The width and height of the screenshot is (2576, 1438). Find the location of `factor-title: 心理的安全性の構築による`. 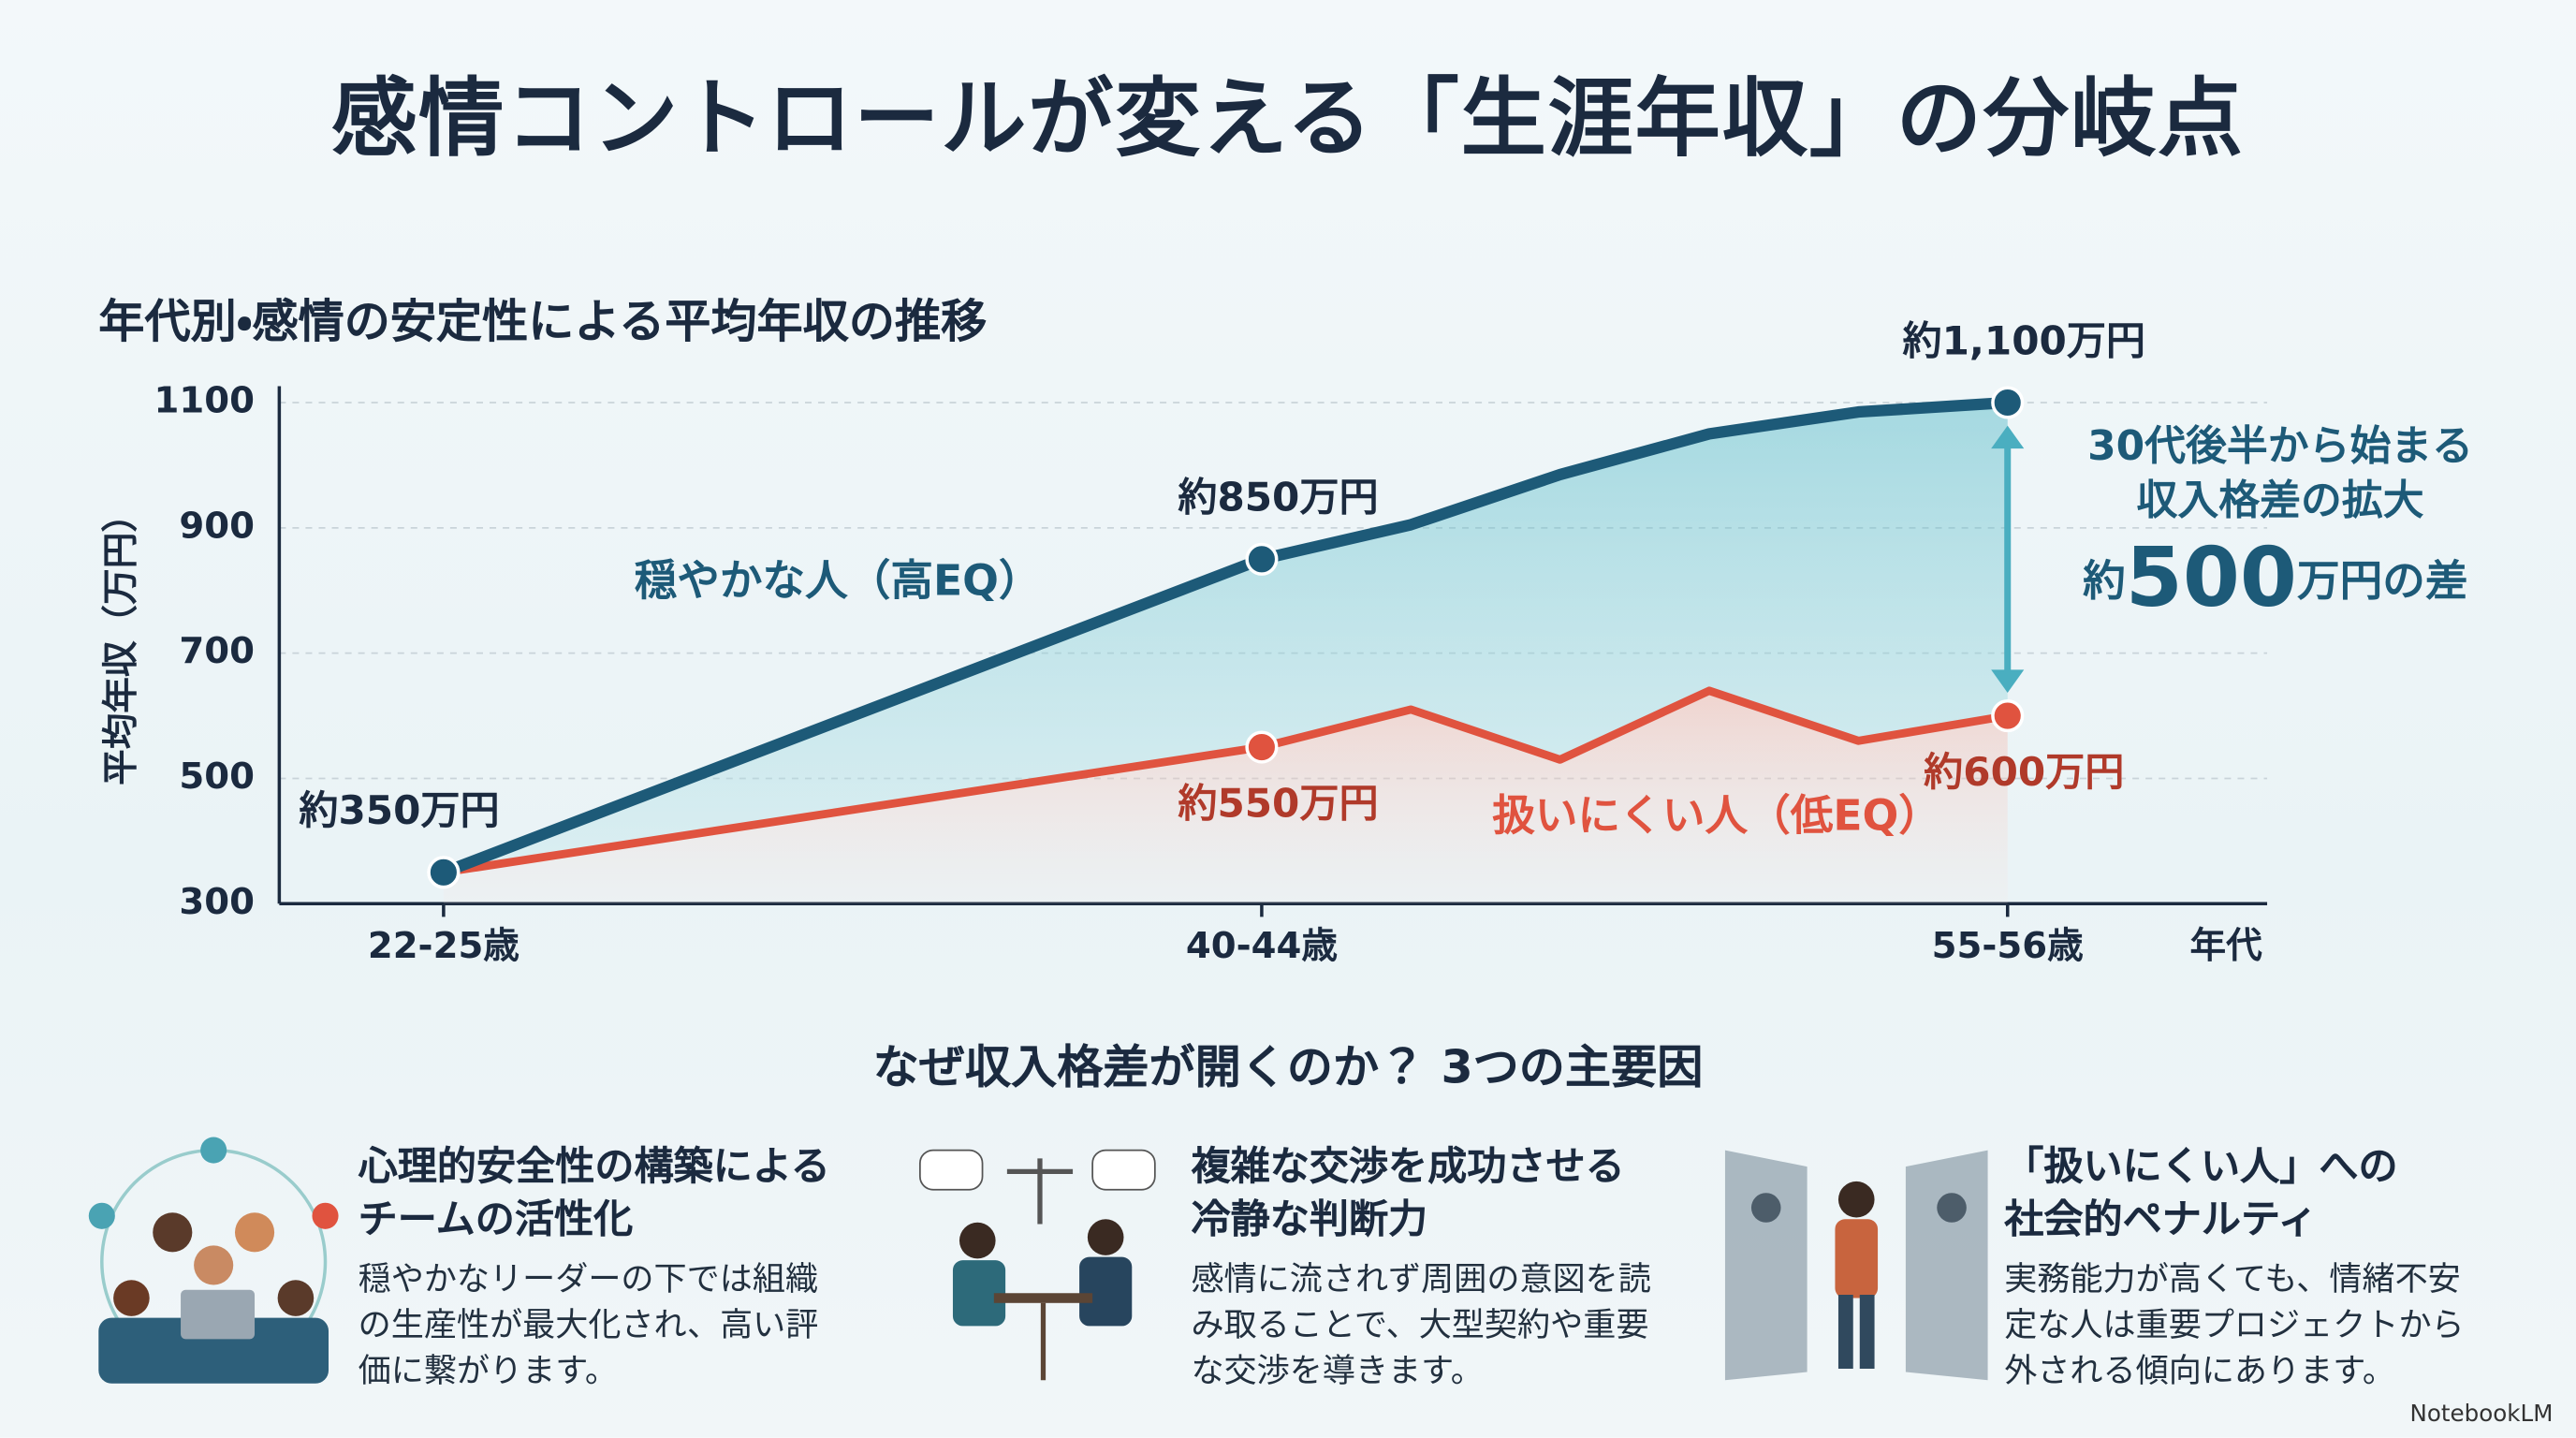

factor-title: 心理的安全性の構築による is located at coordinates (594, 1166).